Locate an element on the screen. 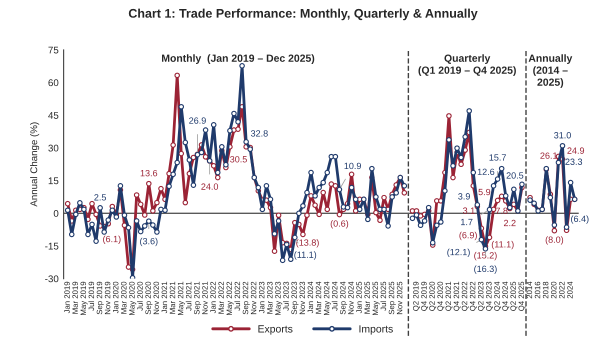 The height and width of the screenshot is (344, 606). data-label: 30.5 is located at coordinates (238, 159).